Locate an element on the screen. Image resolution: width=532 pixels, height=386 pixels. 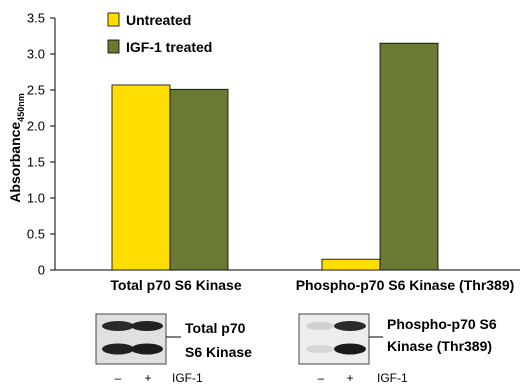
y-tick-label: 1.5 is located at coordinates (36, 162).